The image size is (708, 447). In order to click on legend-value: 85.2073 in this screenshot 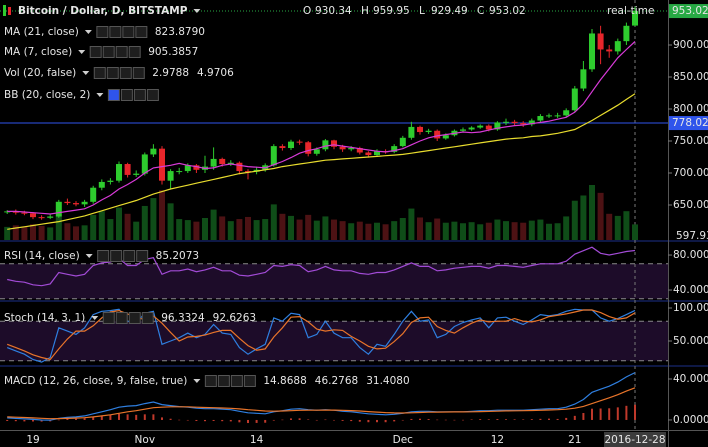, I will do `click(177, 256)`.